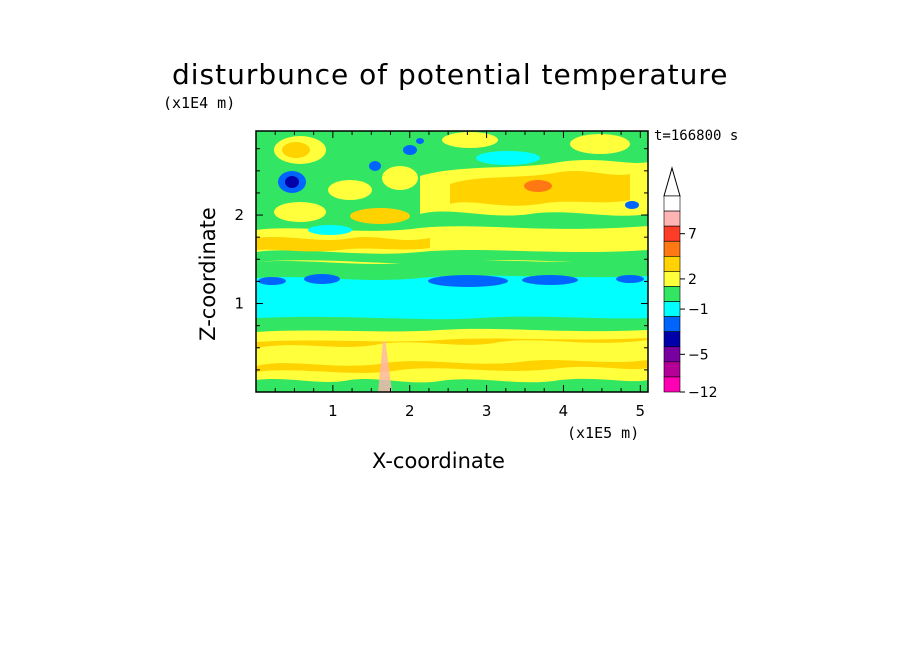  What do you see at coordinates (692, 235) in the screenshot?
I see `colorbar-label: 7` at bounding box center [692, 235].